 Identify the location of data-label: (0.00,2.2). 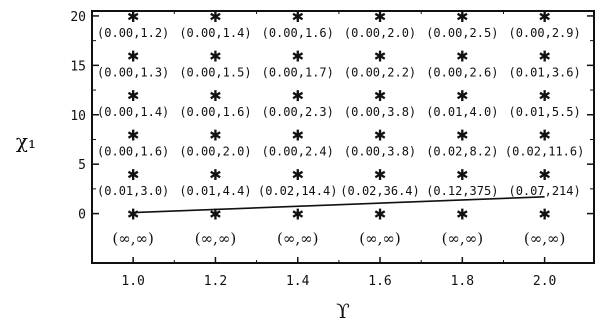
(380, 72).